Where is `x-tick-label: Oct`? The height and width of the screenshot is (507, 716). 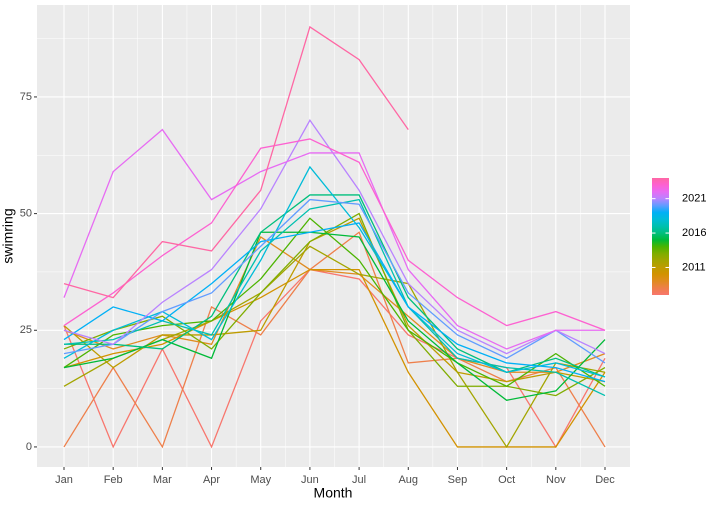 x-tick-label: Oct is located at coordinates (506, 480).